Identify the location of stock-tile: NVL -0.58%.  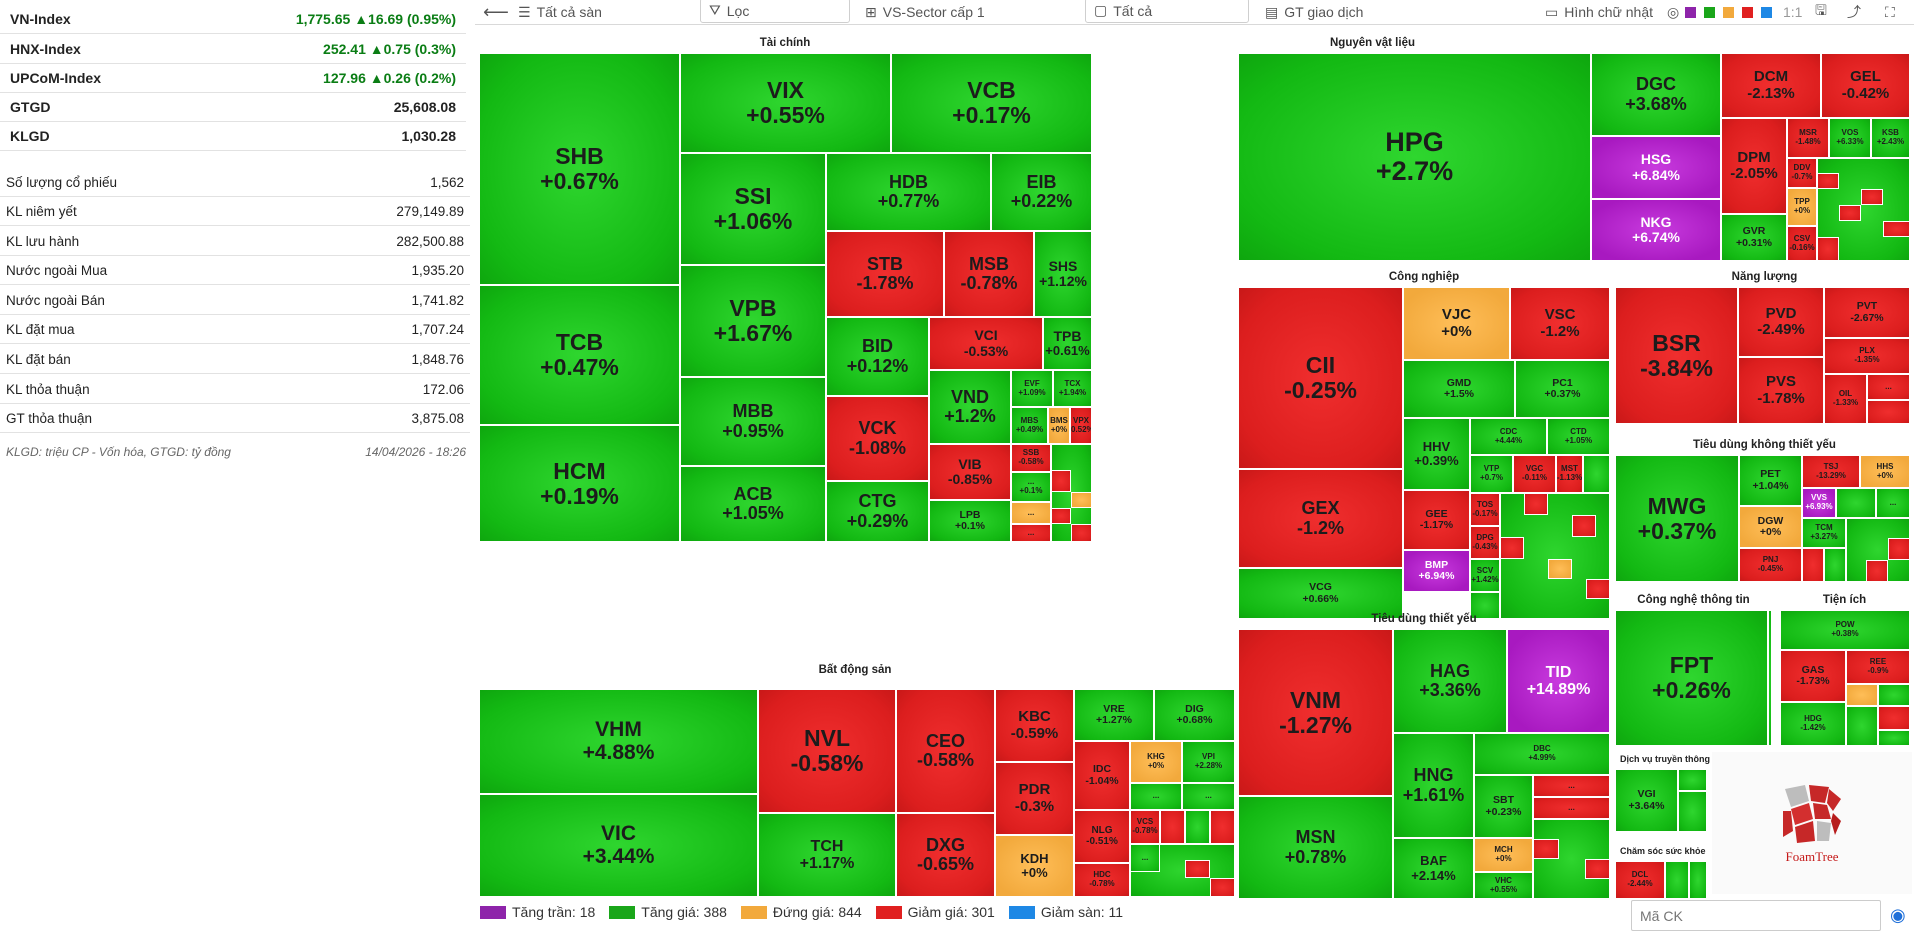
(827, 751).